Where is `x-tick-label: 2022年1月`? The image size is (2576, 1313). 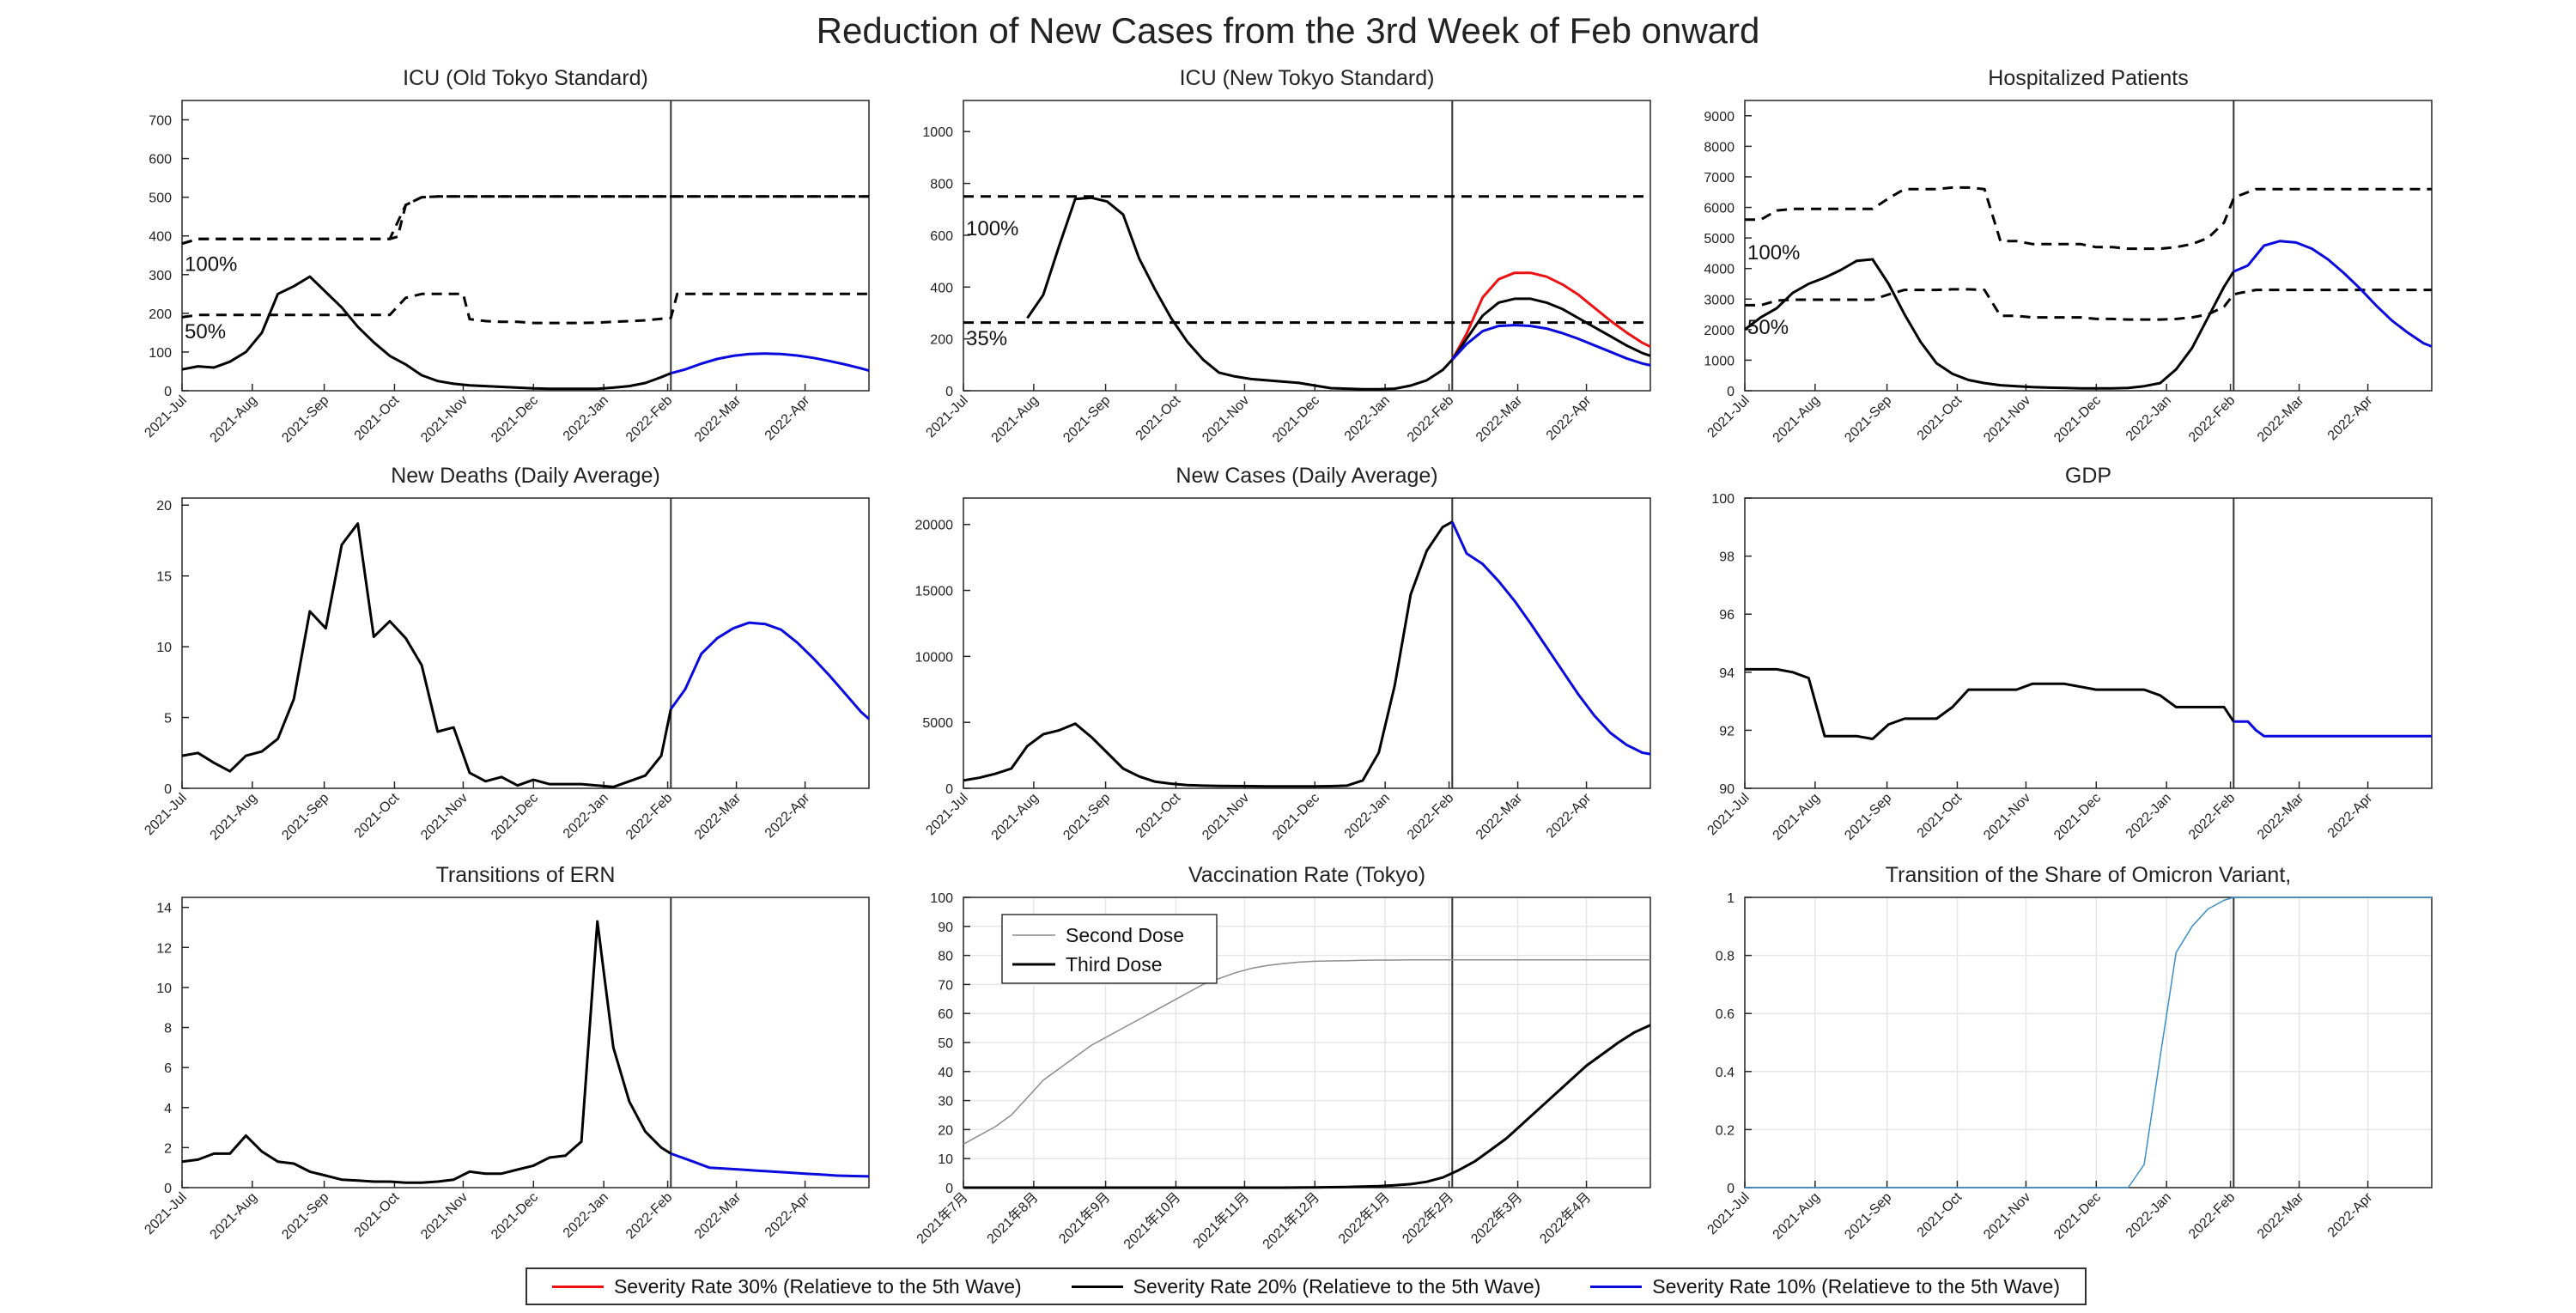
x-tick-label: 2022年1月 is located at coordinates (1364, 1218).